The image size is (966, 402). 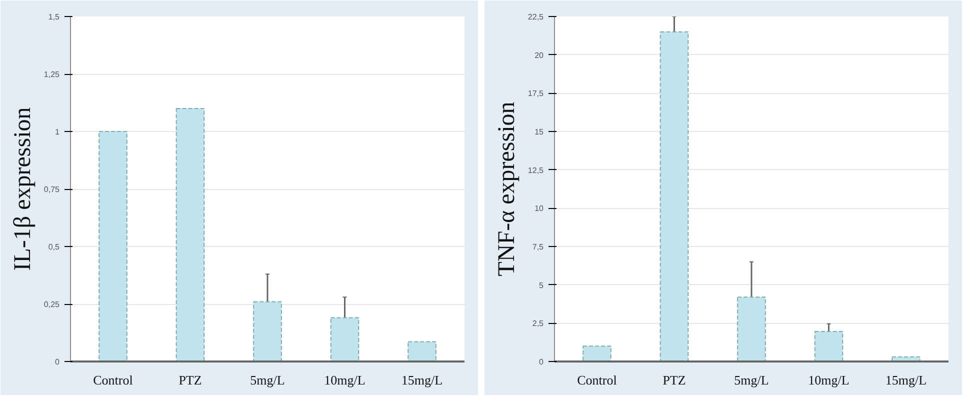 What do you see at coordinates (52, 74) in the screenshot?
I see `y-tick-label: 1,25` at bounding box center [52, 74].